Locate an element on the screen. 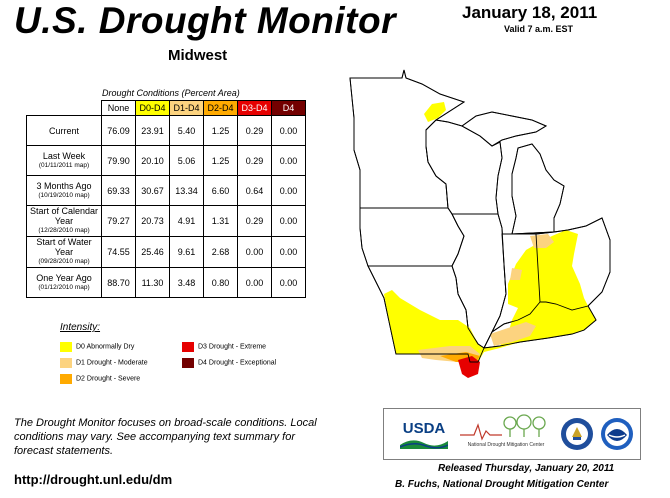  legend-label-d0: D0 Abnormally Dry is located at coordinates (105, 347).